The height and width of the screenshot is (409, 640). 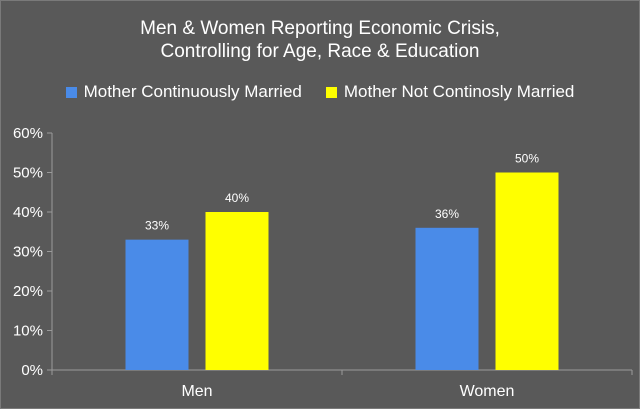 What do you see at coordinates (28, 331) in the screenshot?
I see `y-tick-label: 10%` at bounding box center [28, 331].